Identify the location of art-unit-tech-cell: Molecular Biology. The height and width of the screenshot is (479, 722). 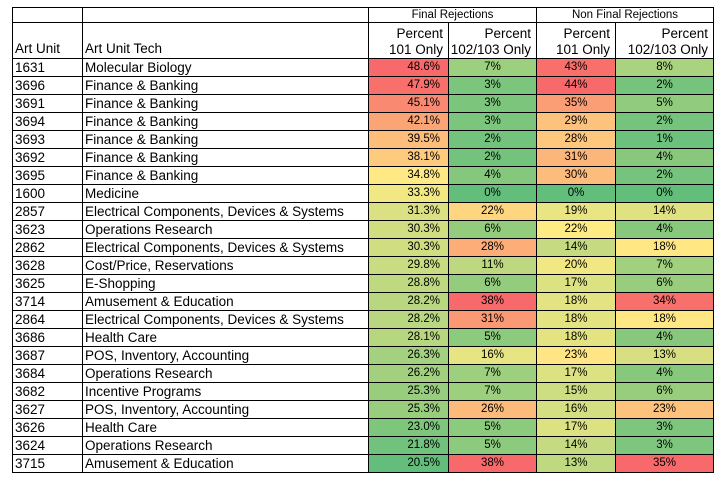
(225, 67).